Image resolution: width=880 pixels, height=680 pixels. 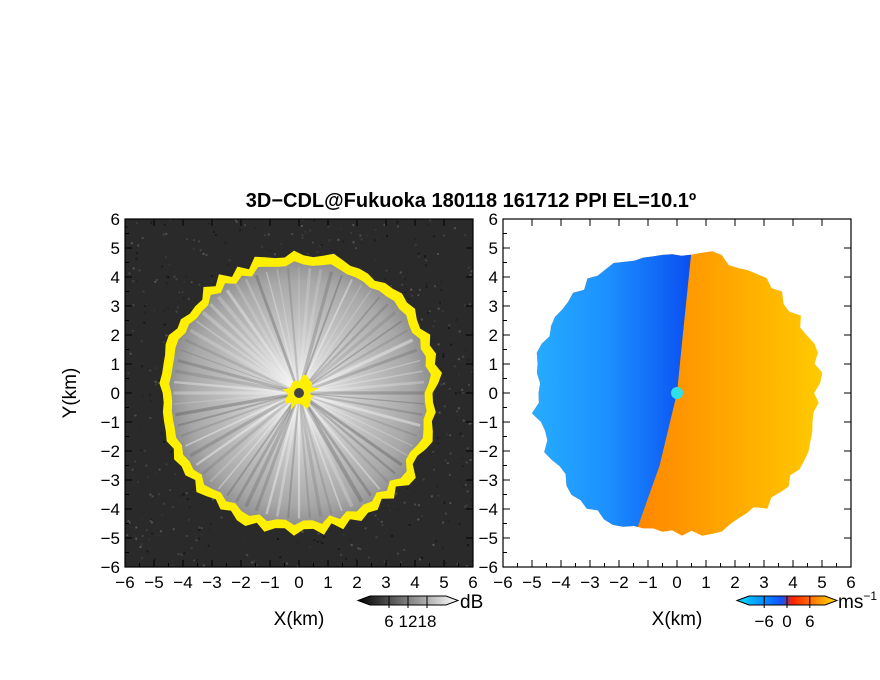 I want to click on y-tick-label: −1, so click(x=110, y=422).